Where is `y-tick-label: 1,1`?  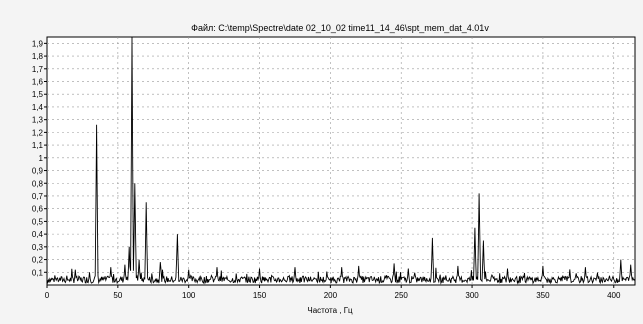
y-tick-label: 1,1 is located at coordinates (38, 145).